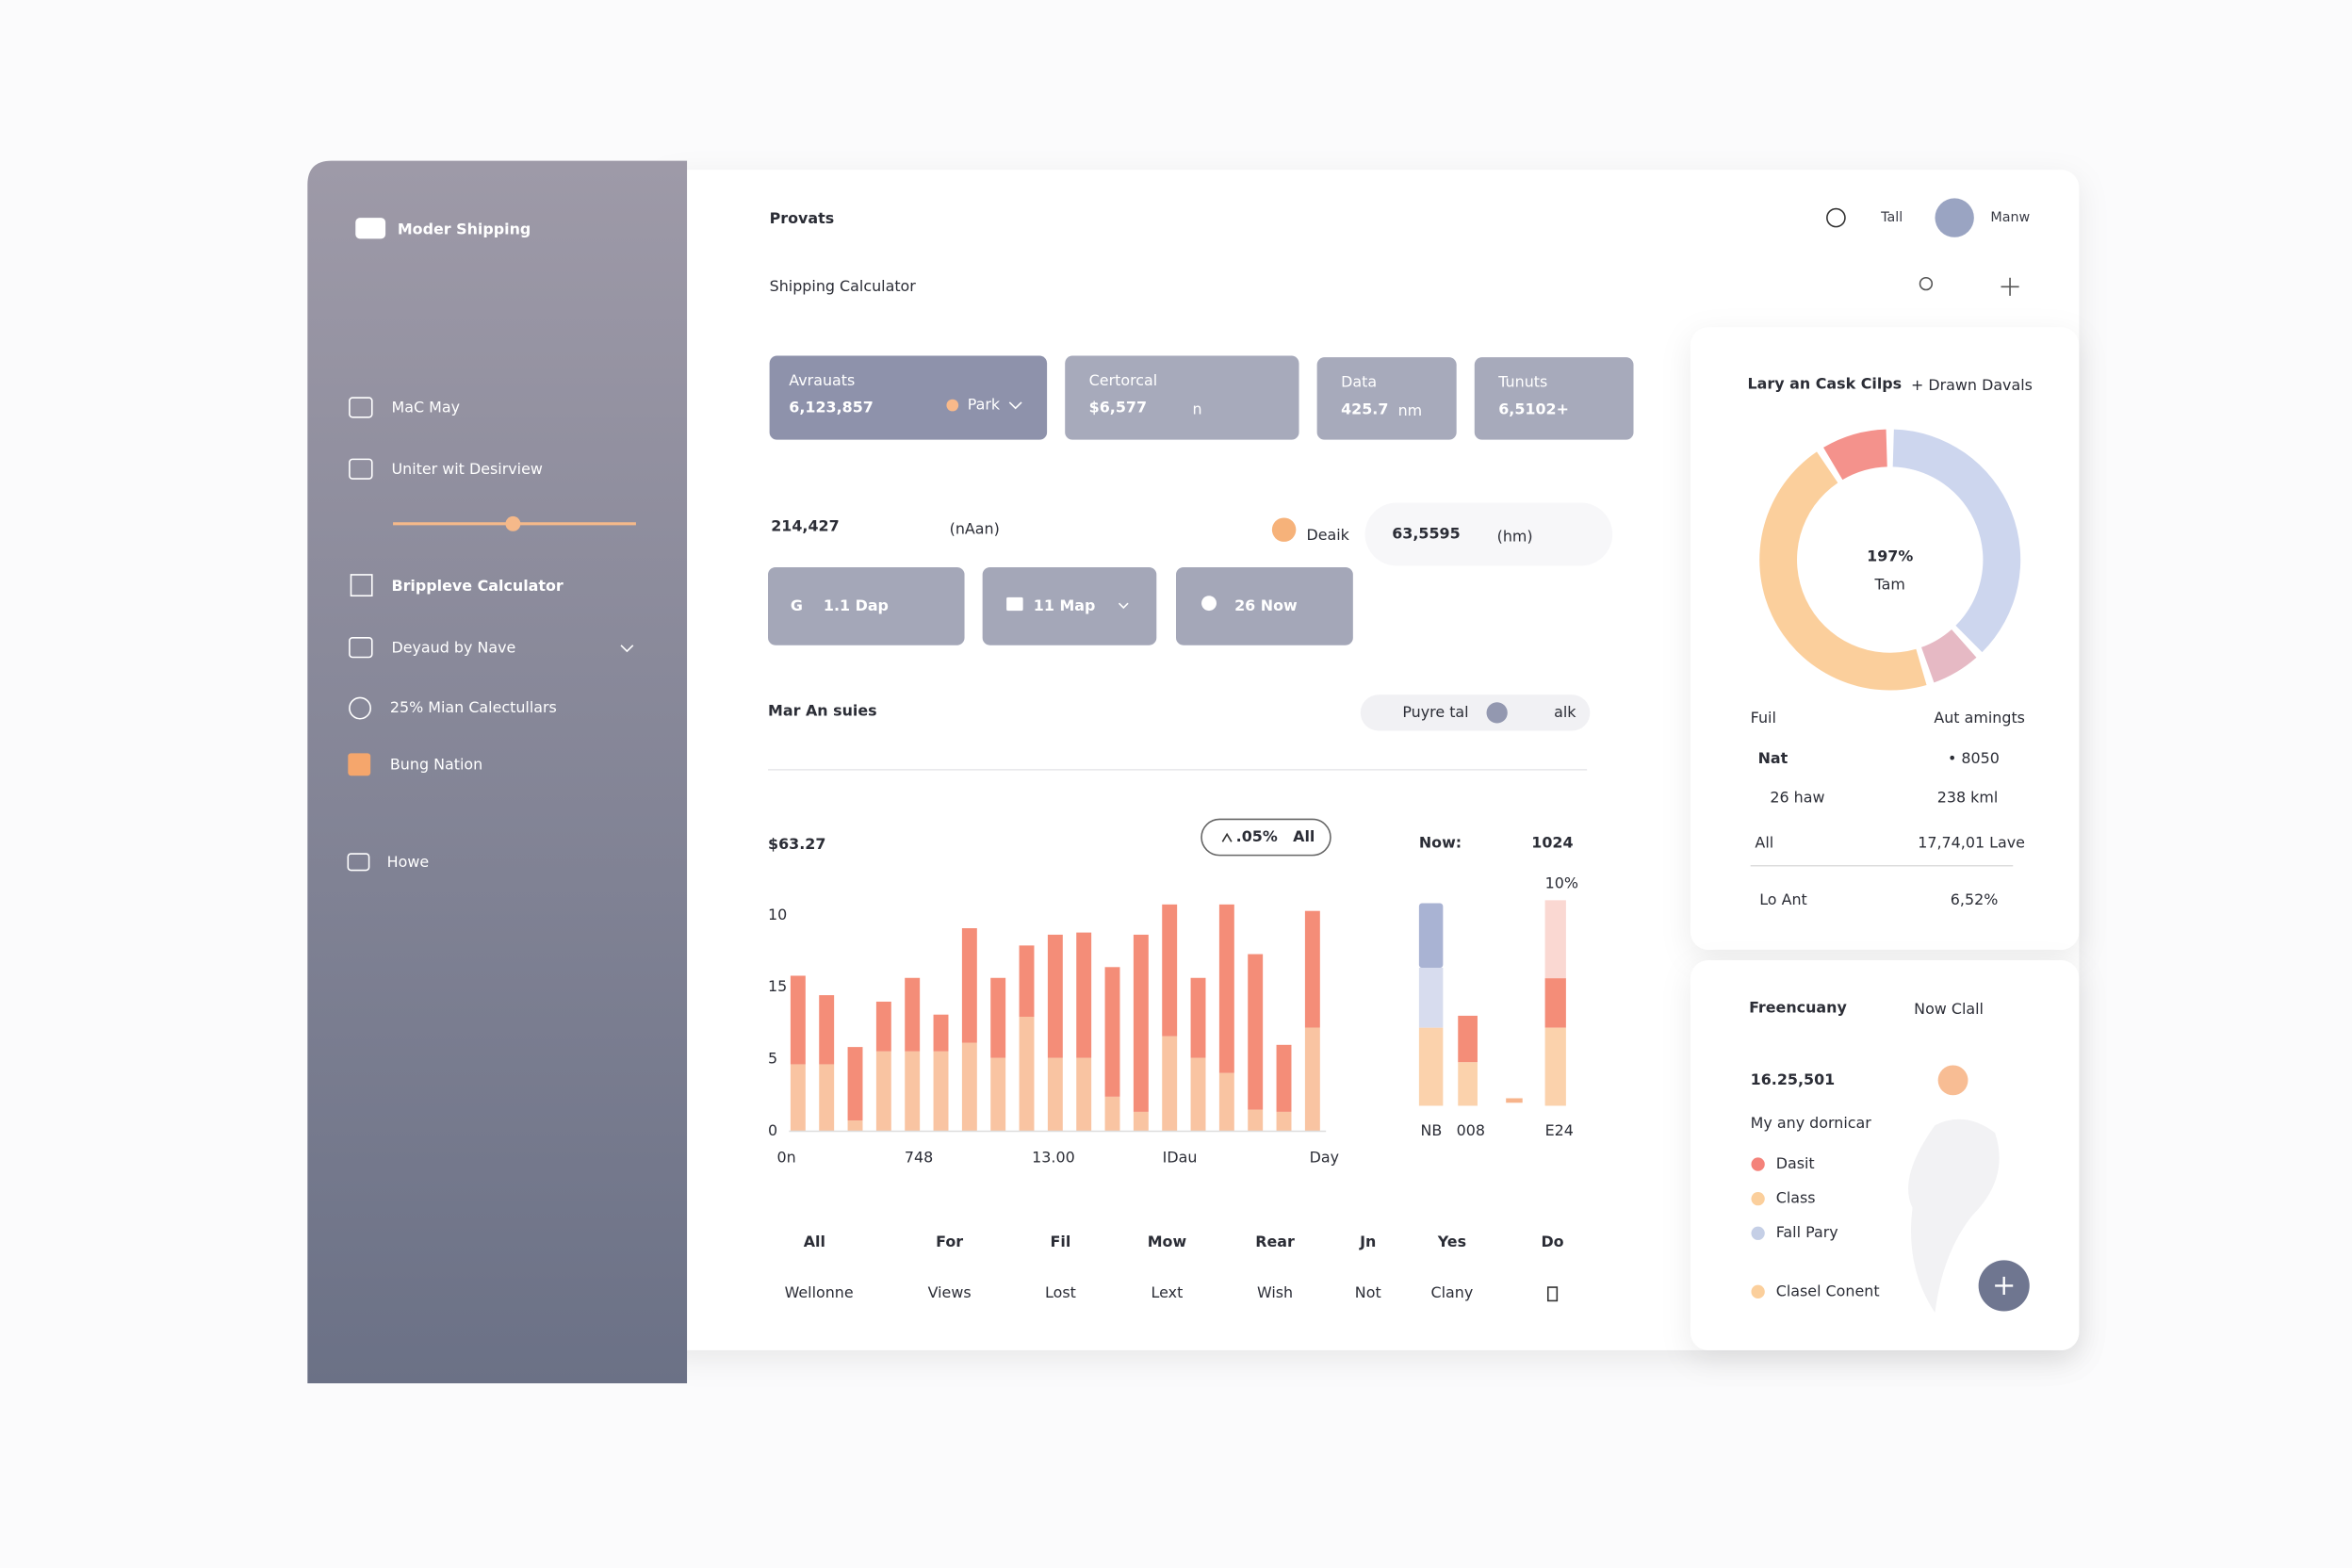 Image resolution: width=2352 pixels, height=1568 pixels. What do you see at coordinates (822, 710) in the screenshot?
I see `section-title: Mar An suies` at bounding box center [822, 710].